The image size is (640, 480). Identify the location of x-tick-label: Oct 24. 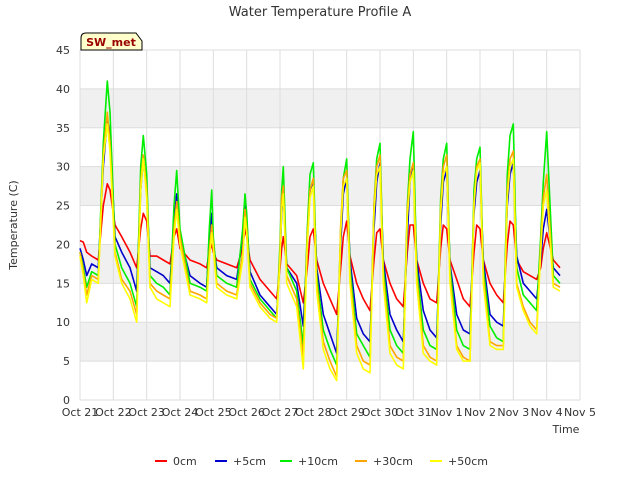
(180, 412).